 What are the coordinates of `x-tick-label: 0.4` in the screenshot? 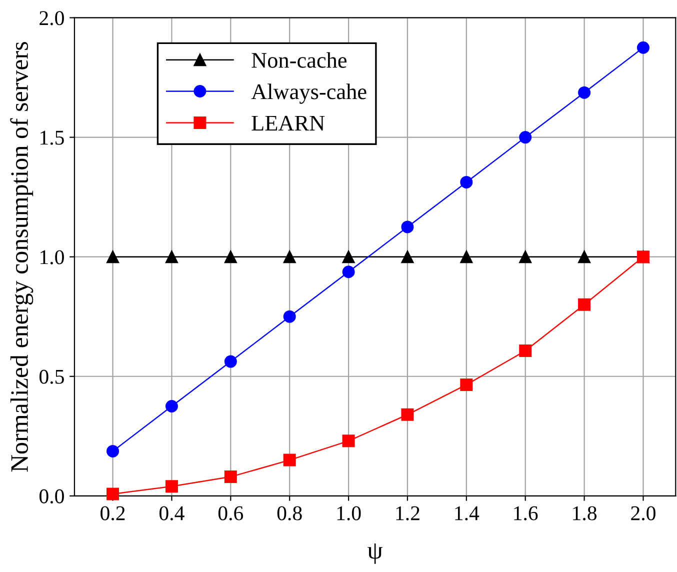 It's located at (171, 513).